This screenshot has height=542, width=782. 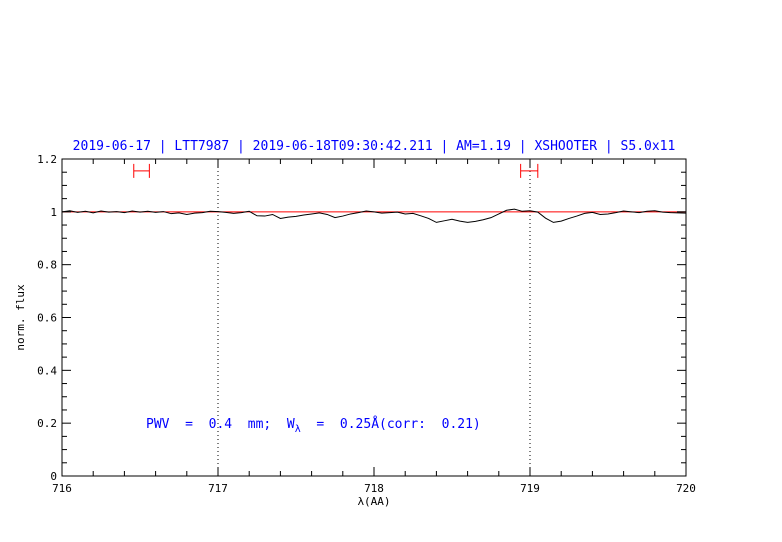 What do you see at coordinates (47, 318) in the screenshot?
I see `y-tick-label: 0.6` at bounding box center [47, 318].